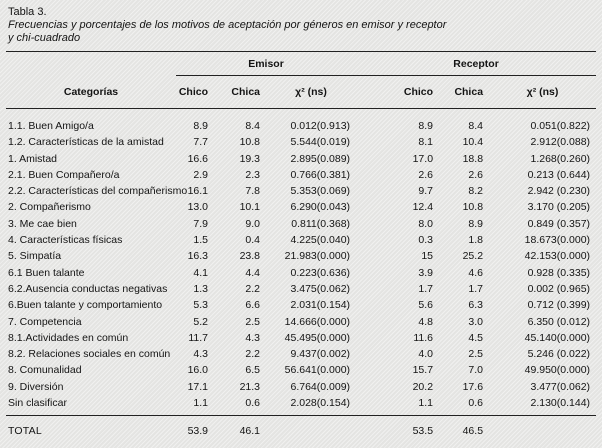  I want to click on value-cell: 1.1, so click(426, 403).